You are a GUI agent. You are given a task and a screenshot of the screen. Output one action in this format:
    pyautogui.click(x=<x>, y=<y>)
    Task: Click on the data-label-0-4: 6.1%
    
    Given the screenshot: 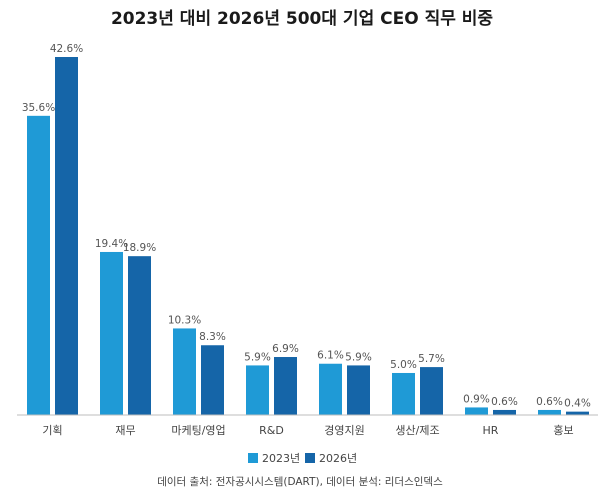 What is the action you would take?
    pyautogui.click(x=330, y=356)
    